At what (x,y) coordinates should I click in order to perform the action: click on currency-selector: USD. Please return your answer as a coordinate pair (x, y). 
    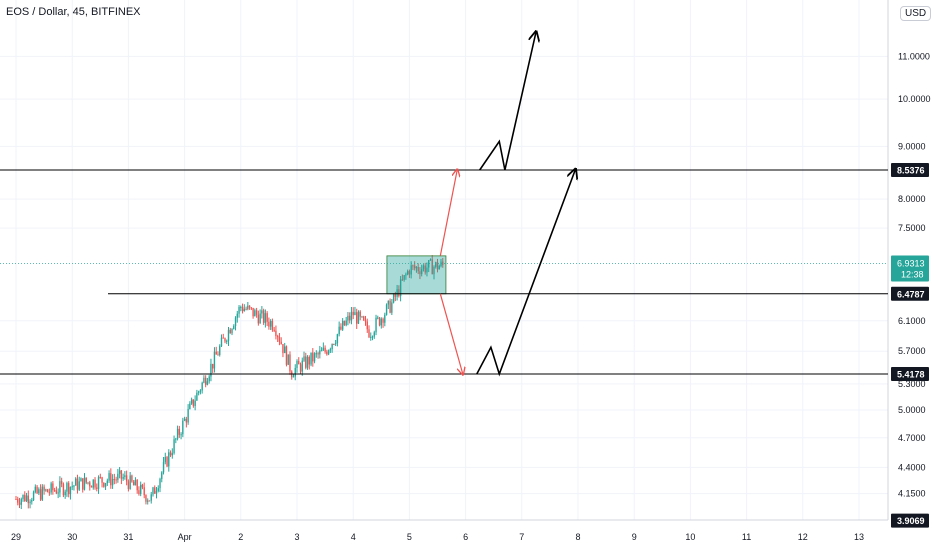
    Looking at the image, I should click on (916, 13).